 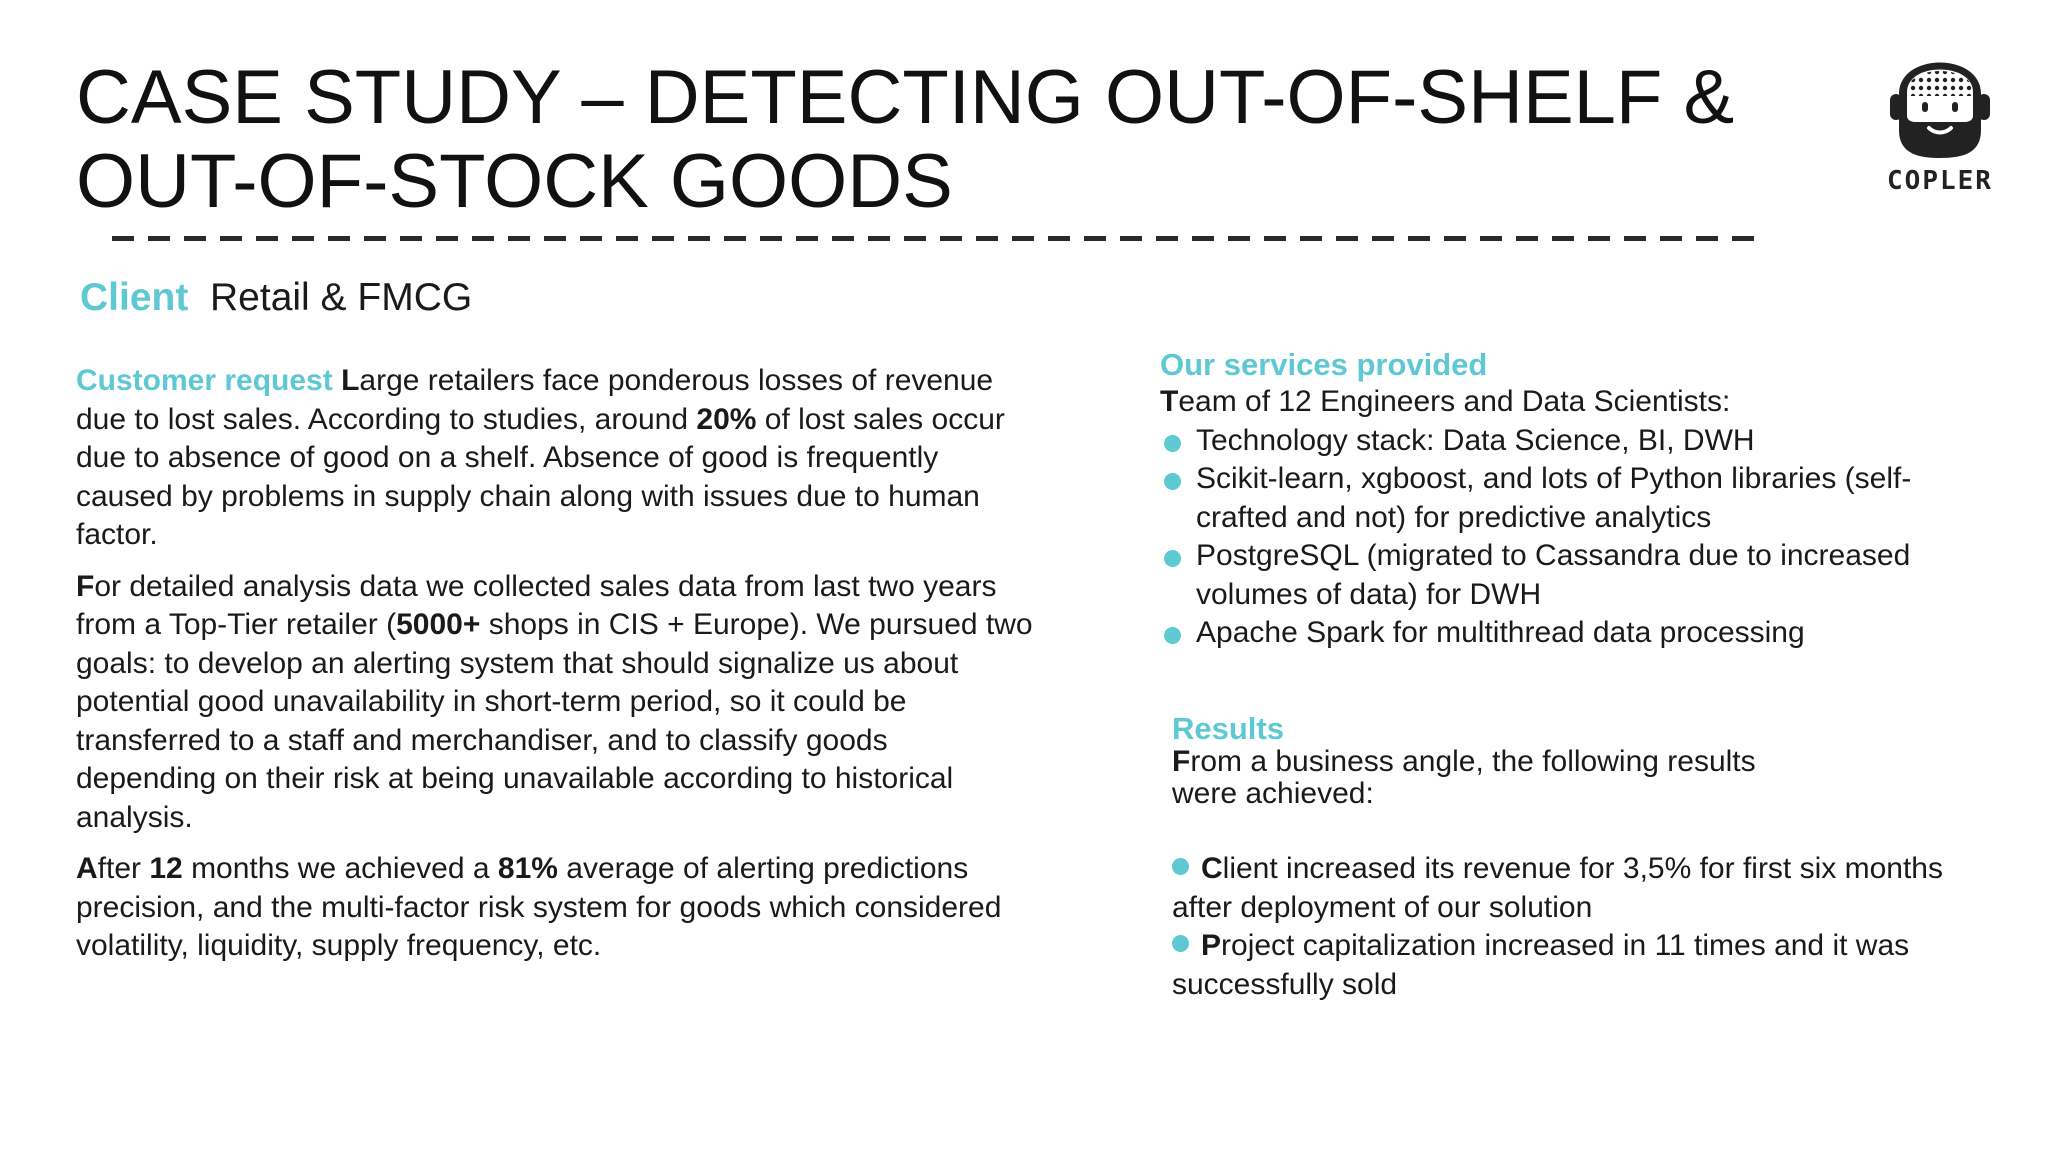 What do you see at coordinates (514, 181) in the screenshot?
I see `title-line-2: OUT-OF-STOCK GOODS` at bounding box center [514, 181].